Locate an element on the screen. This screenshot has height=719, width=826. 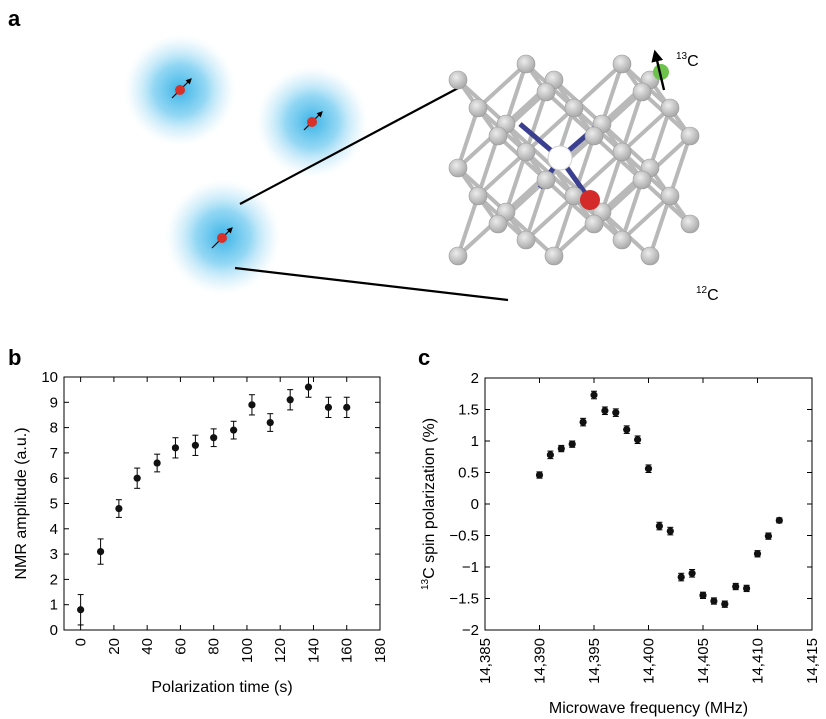
nitrogen-atom is located at coordinates (590, 200).